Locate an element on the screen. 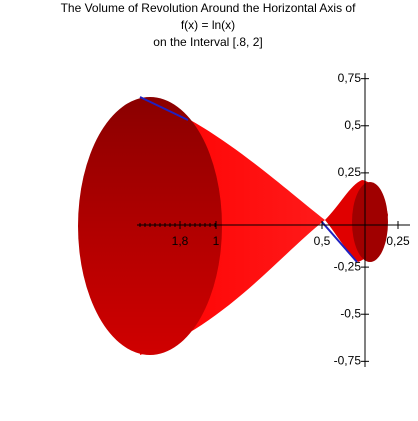  y-tick-label: -0,25 is located at coordinates (348, 266).